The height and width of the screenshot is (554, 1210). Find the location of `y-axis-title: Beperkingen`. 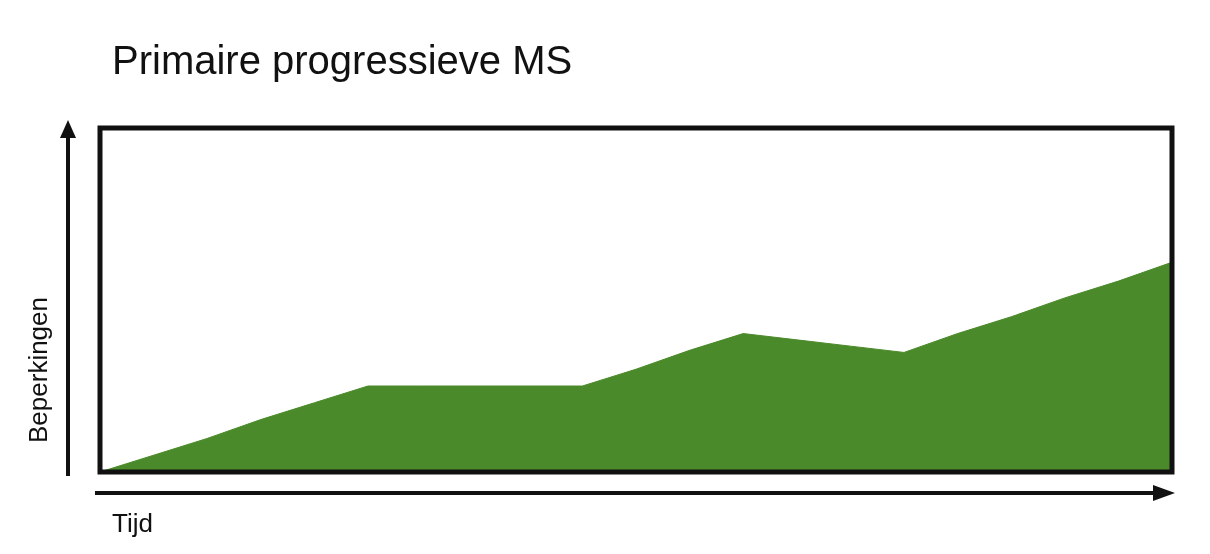

y-axis-title: Beperkingen is located at coordinates (38, 370).